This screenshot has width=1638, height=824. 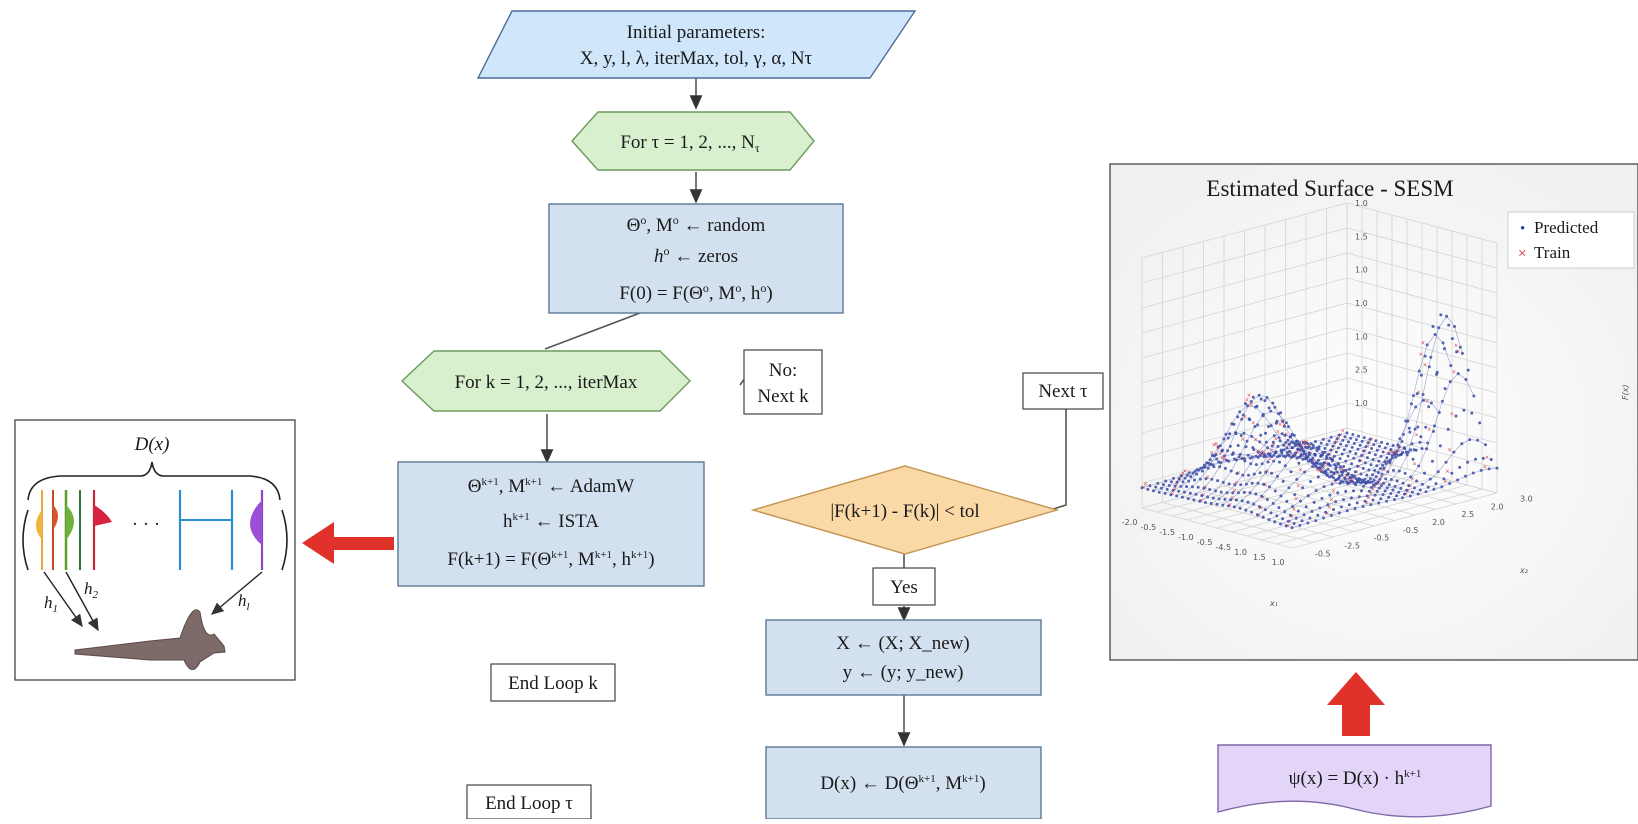 What do you see at coordinates (155, 550) in the screenshot?
I see `dictionary-panel: D(x) · · · h1 h2 h` at bounding box center [155, 550].